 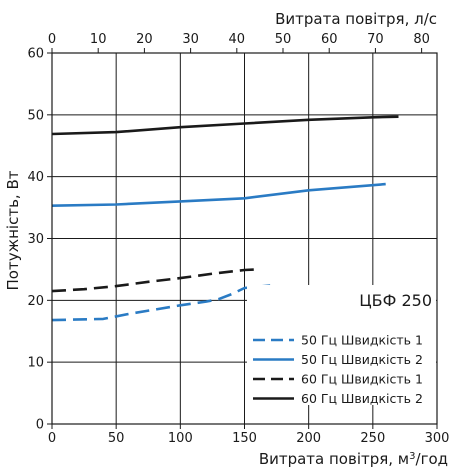 What do you see at coordinates (412, 456) in the screenshot?
I see `x-bottom-axis-title-sup: 3` at bounding box center [412, 456].